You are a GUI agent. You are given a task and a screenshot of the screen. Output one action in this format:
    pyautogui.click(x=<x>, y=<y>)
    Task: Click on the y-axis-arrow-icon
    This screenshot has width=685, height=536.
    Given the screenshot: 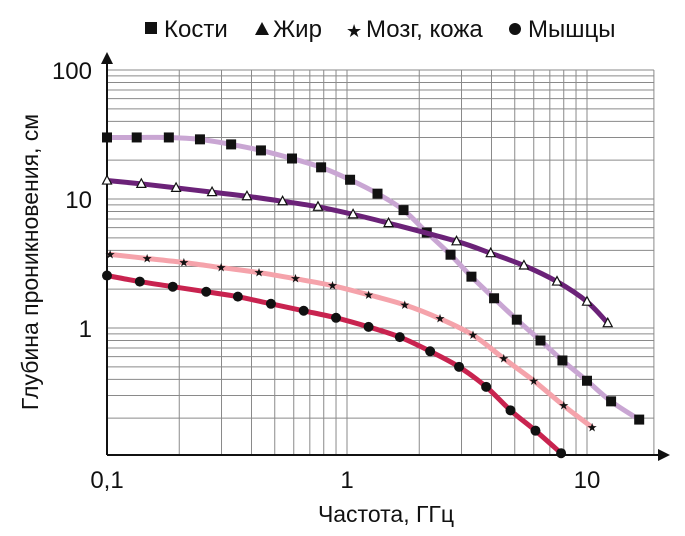 What is the action you would take?
    pyautogui.click(x=107, y=58)
    